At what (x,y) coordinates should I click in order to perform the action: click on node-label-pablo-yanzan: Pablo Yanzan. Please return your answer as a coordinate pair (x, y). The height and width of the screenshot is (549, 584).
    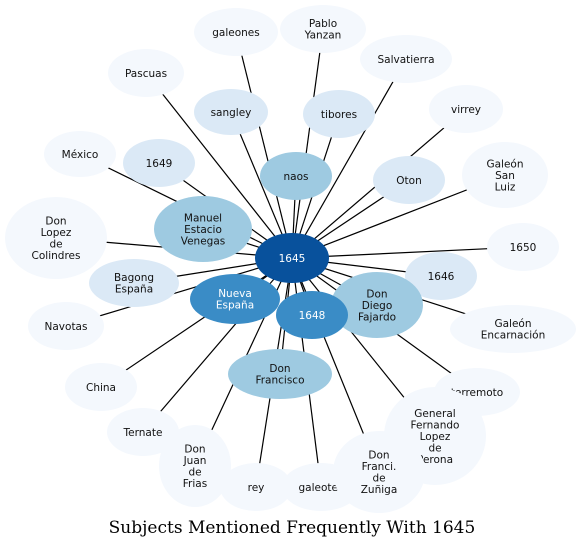
    Looking at the image, I should click on (323, 30).